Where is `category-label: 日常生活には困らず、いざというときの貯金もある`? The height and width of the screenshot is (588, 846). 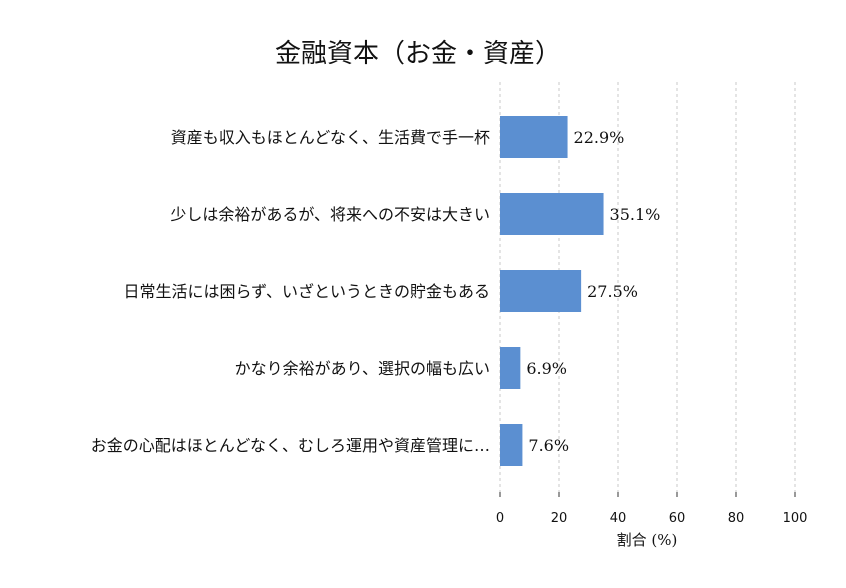
category-label: 日常生活には困らず、いざというときの貯金もある is located at coordinates (306, 291).